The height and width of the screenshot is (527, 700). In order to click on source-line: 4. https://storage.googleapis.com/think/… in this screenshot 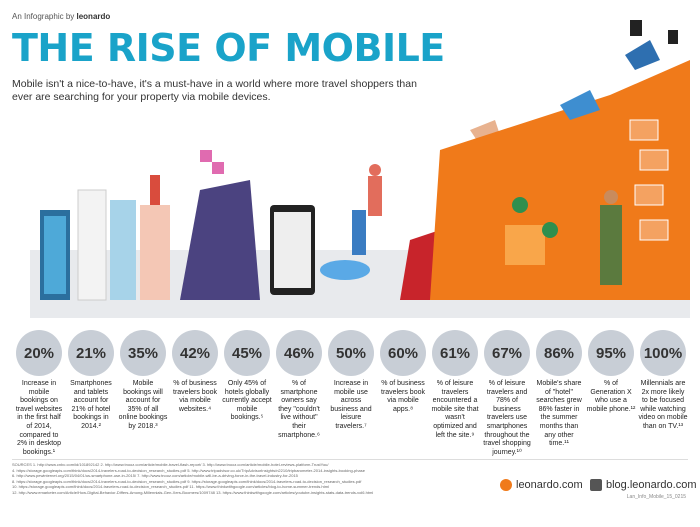, I will do `click(188, 470)`.